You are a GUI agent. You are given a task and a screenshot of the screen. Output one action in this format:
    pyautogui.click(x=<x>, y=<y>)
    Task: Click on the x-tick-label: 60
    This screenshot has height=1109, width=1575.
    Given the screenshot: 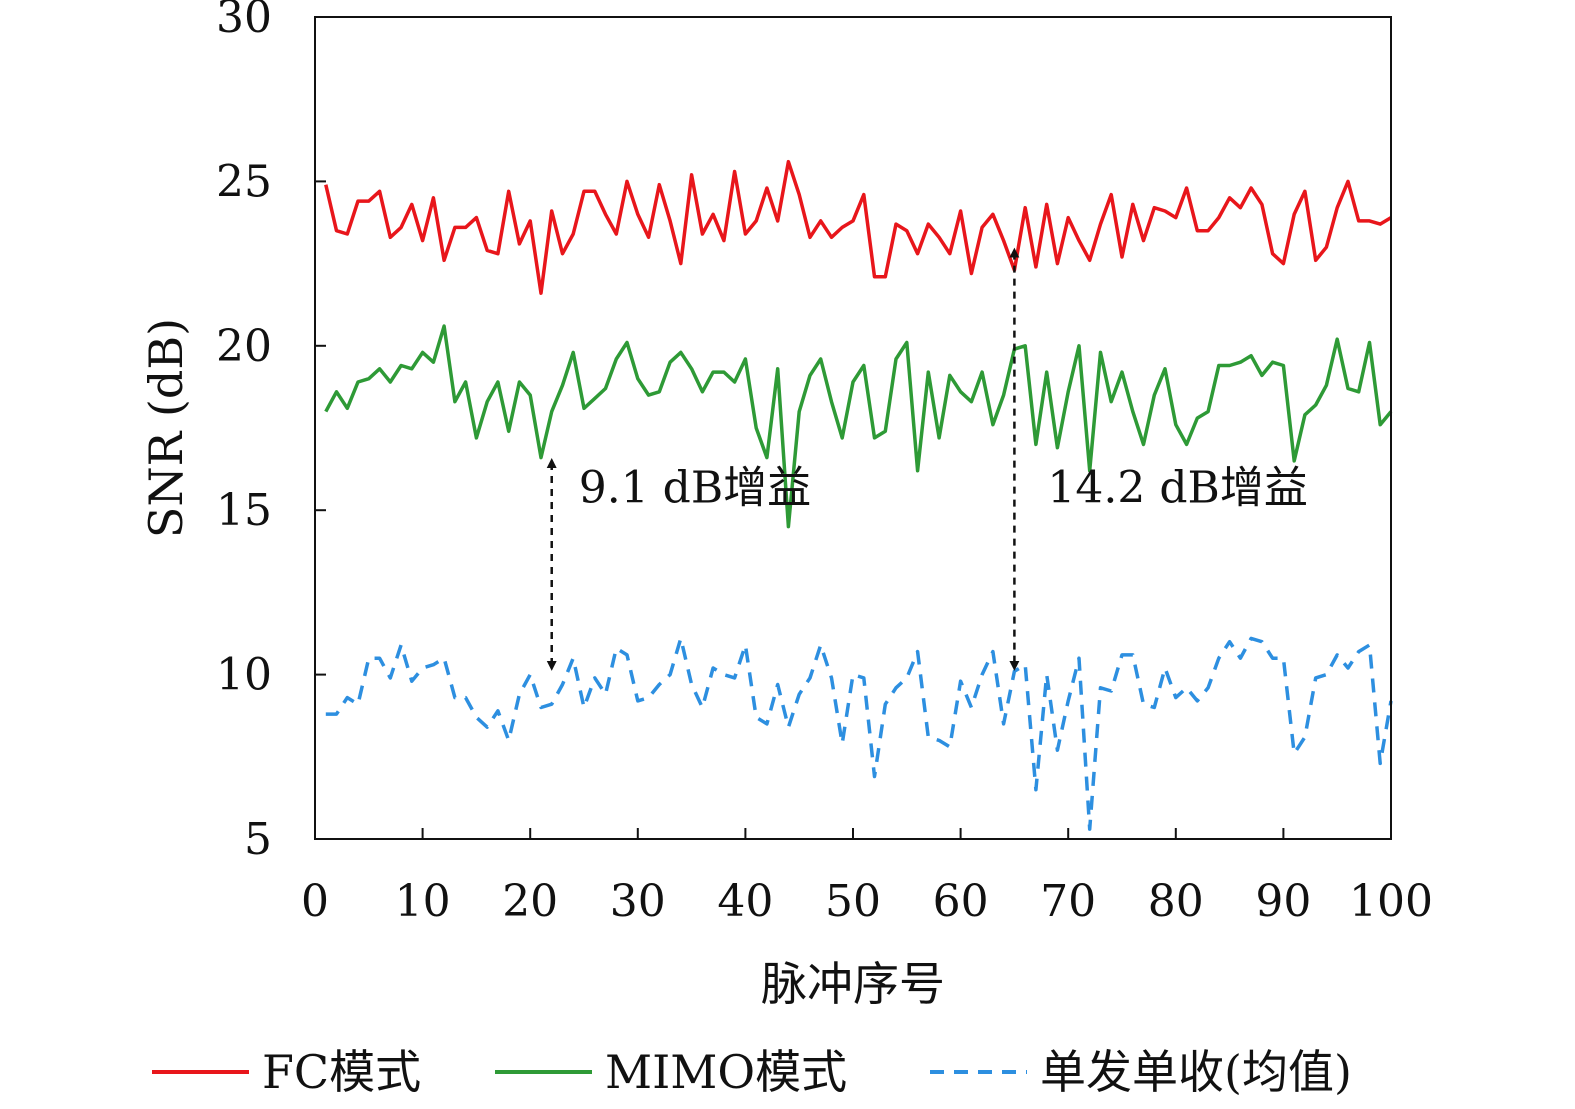 What is the action you would take?
    pyautogui.click(x=961, y=901)
    